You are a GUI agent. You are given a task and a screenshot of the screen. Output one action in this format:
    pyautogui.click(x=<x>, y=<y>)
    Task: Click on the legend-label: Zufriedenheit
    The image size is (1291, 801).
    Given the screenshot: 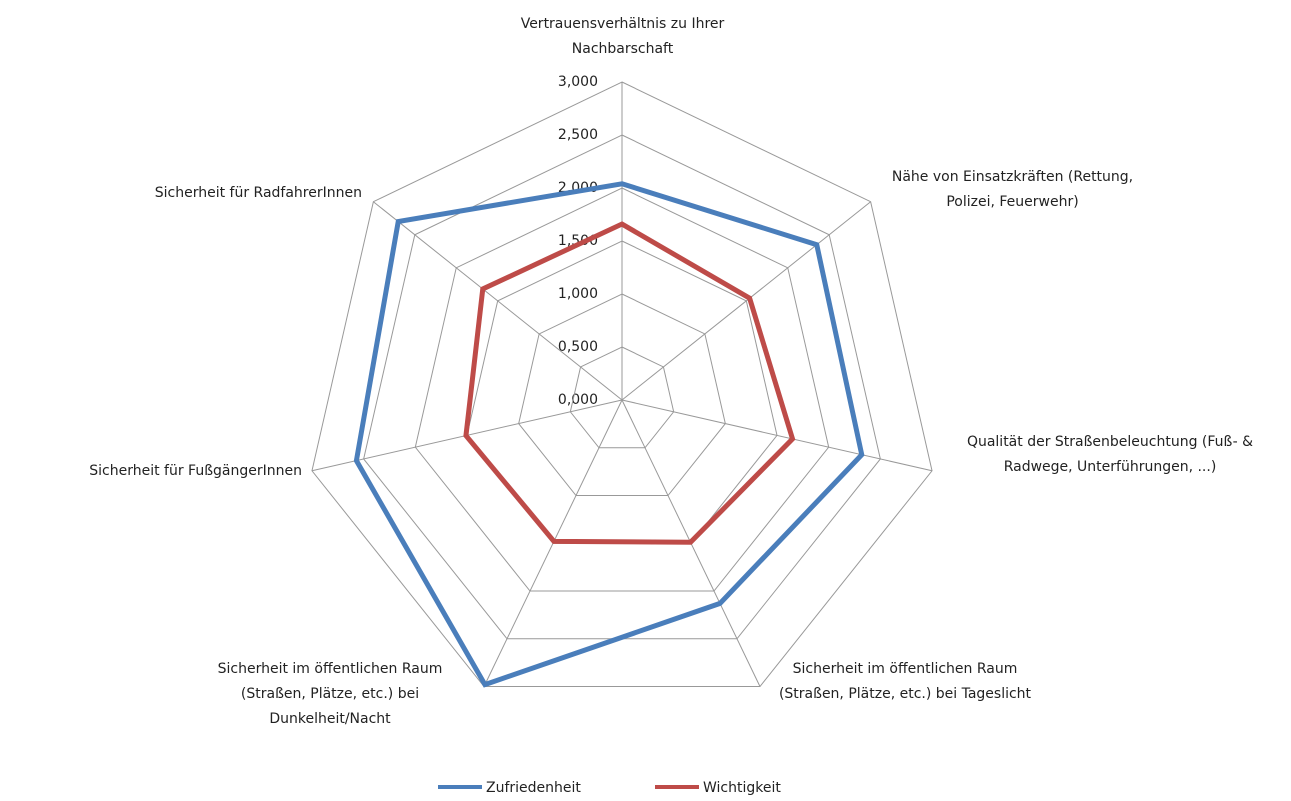 What is the action you would take?
    pyautogui.click(x=533, y=788)
    